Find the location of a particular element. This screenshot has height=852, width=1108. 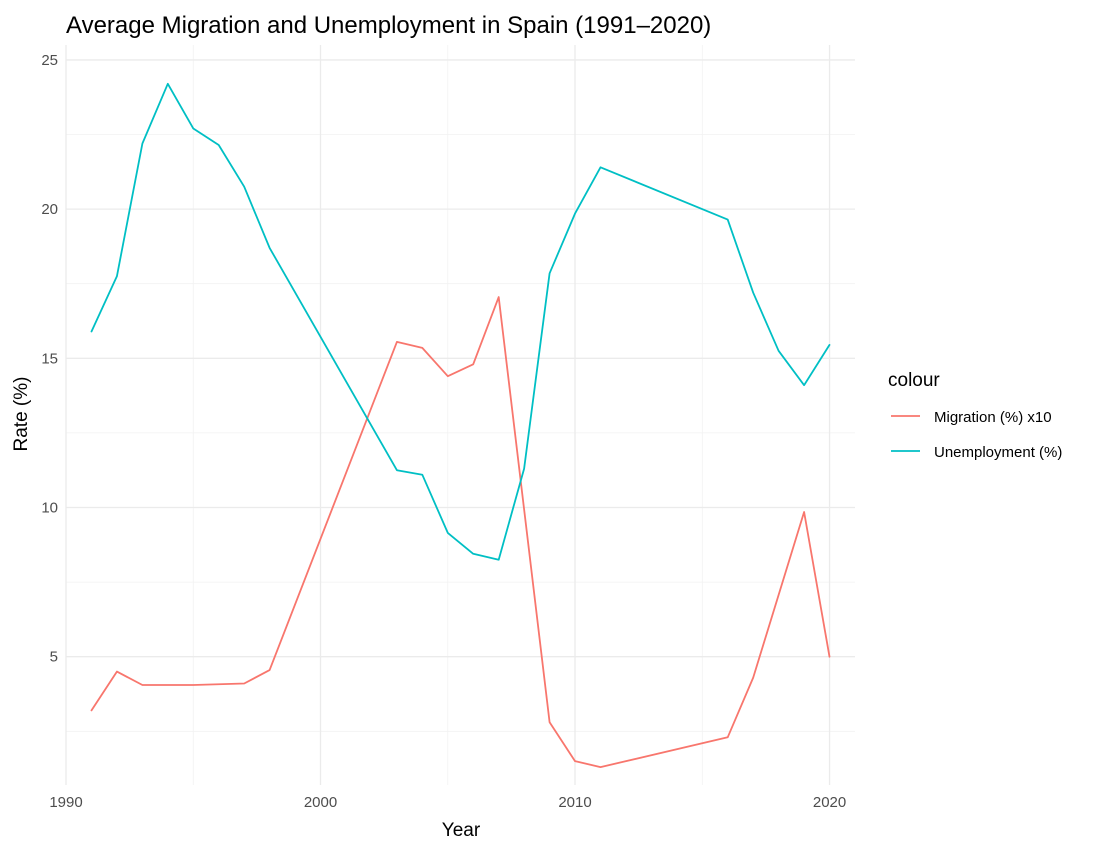

x-axis-title: Year is located at coordinates (461, 830).